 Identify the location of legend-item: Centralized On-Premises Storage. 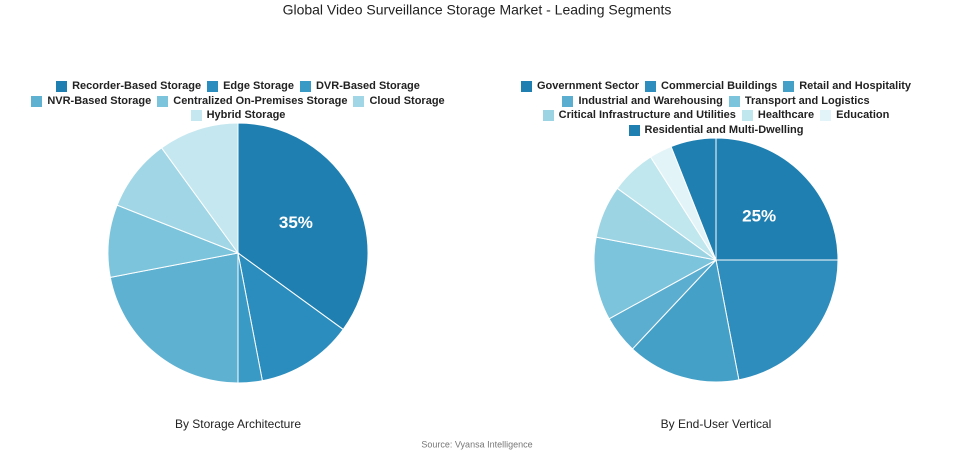
(252, 102).